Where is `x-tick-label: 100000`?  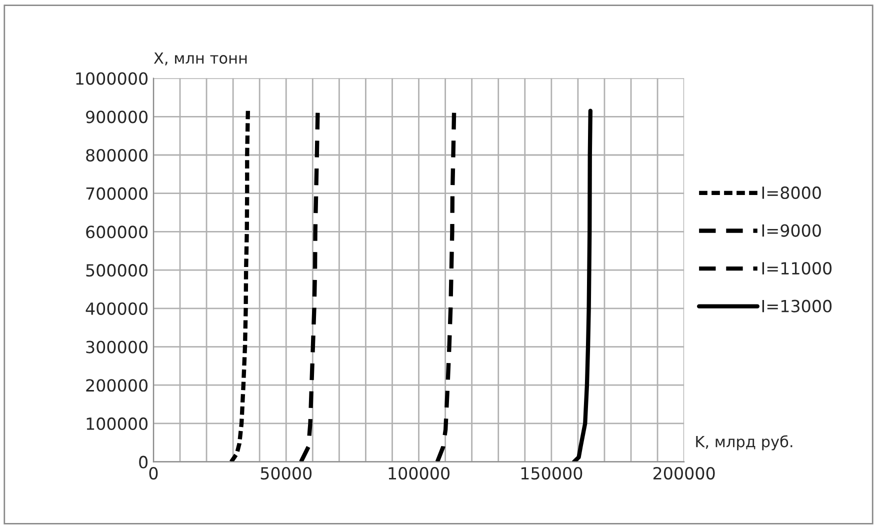 x-tick-label: 100000 is located at coordinates (419, 473).